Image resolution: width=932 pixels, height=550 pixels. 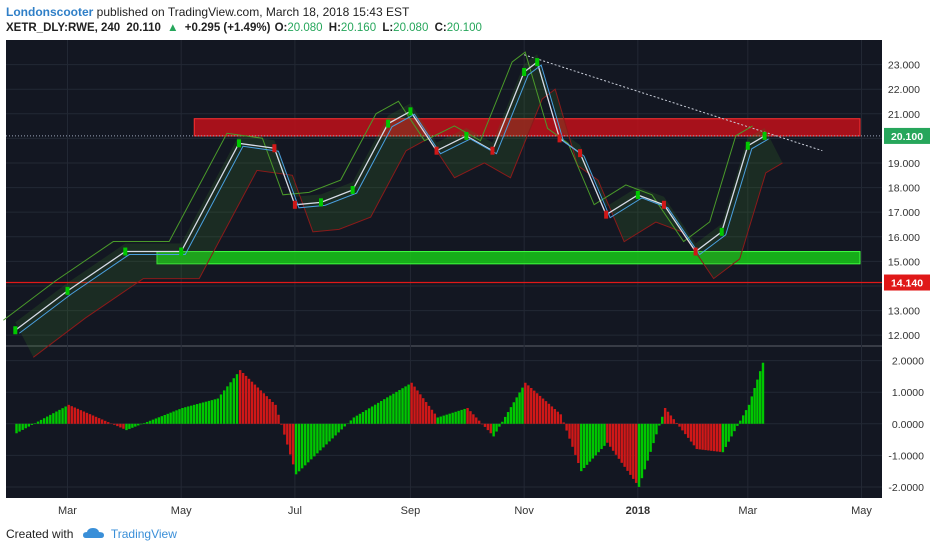 I want to click on x-tick-label: 2018, so click(x=638, y=511).